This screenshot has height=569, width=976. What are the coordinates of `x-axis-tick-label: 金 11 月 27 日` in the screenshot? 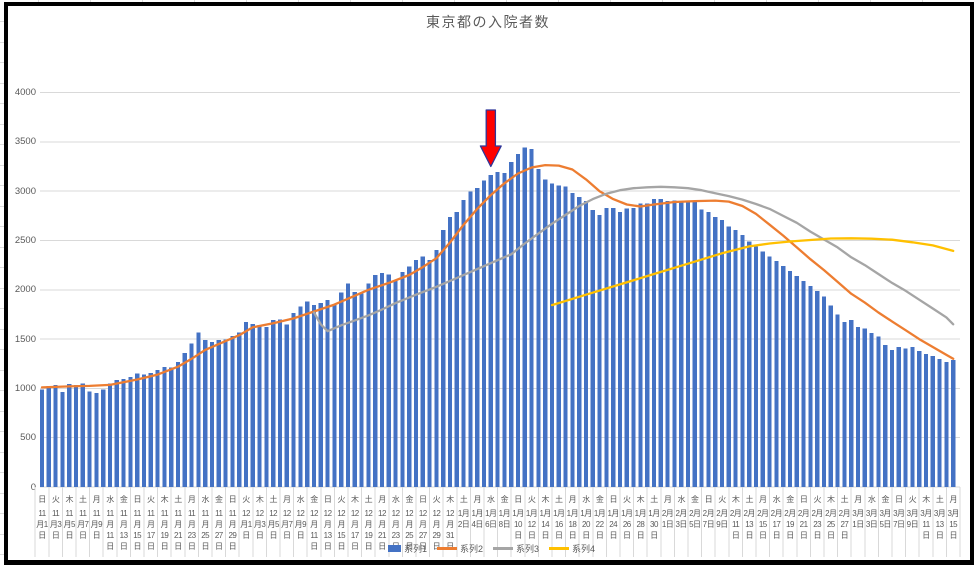 It's located at (218, 523).